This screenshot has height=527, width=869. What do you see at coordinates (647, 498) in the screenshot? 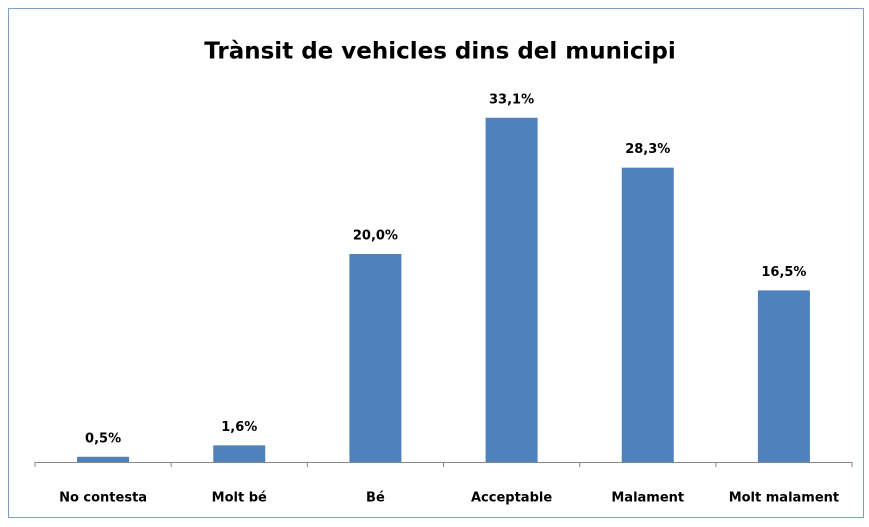
I see `x-tick-label: Malament` at bounding box center [647, 498].